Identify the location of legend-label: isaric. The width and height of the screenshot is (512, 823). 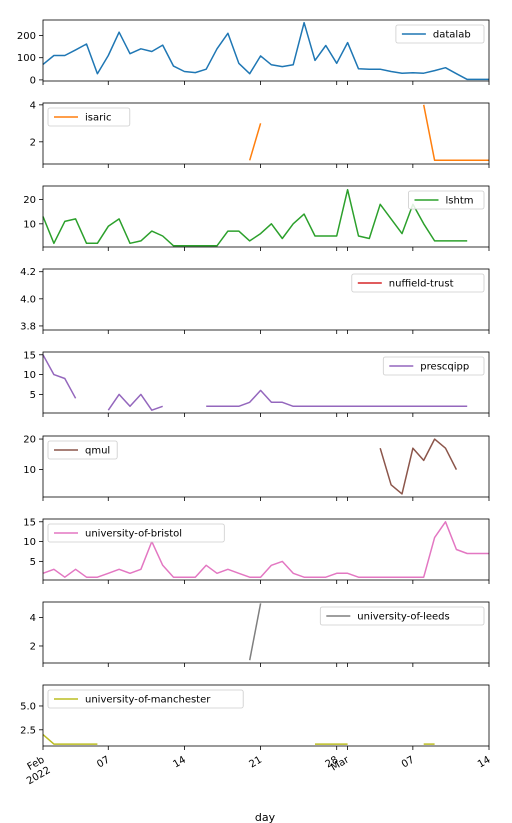
(98, 118).